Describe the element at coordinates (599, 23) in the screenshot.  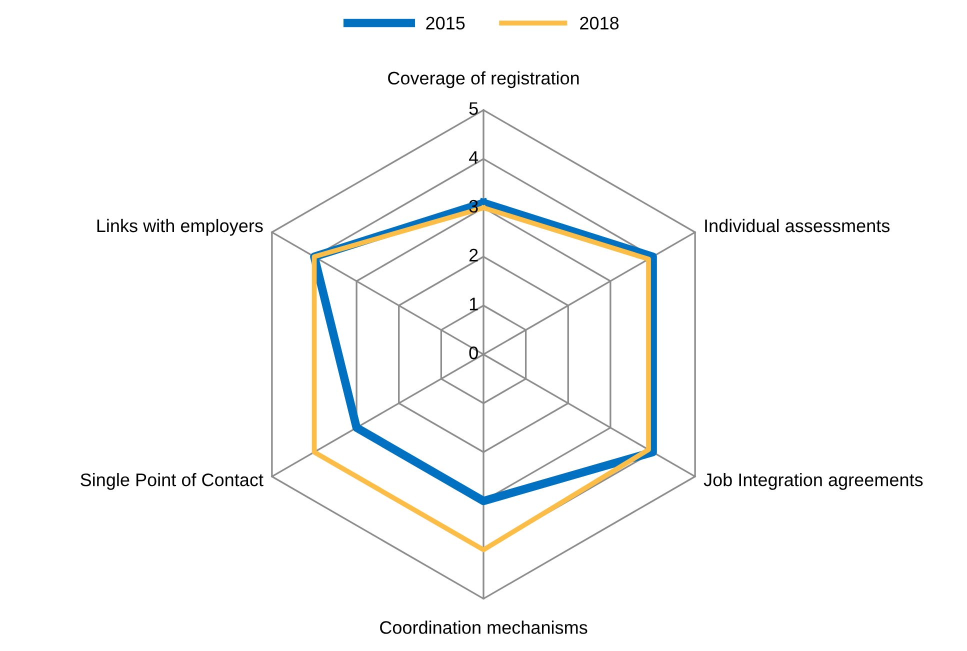
I see `legend-label: 2018` at that location.